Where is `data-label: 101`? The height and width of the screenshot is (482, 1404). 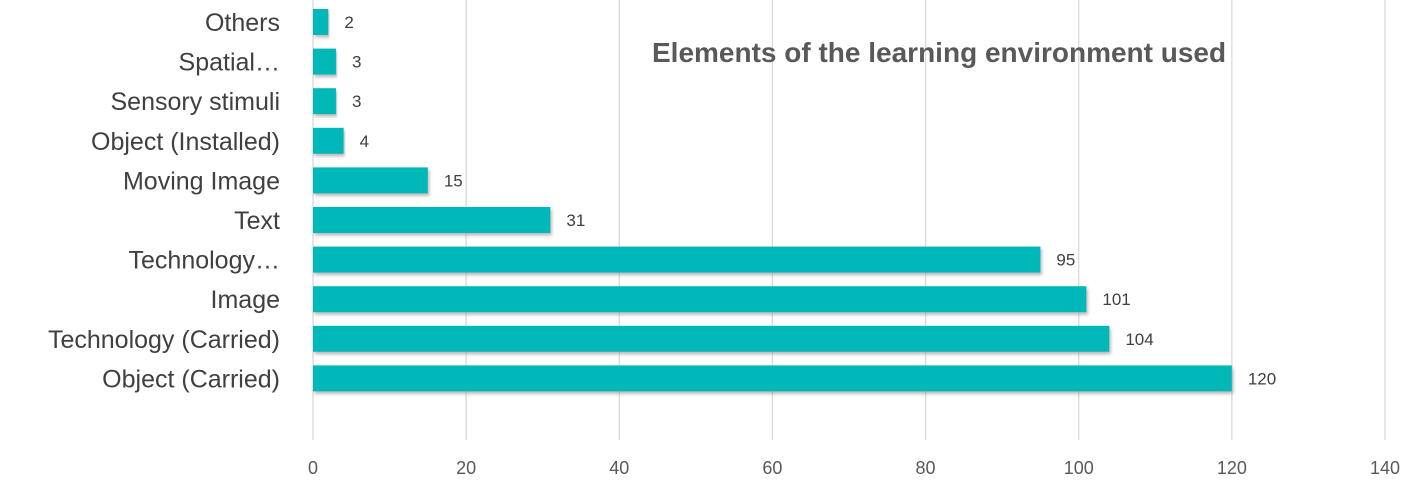
data-label: 101 is located at coordinates (1116, 299).